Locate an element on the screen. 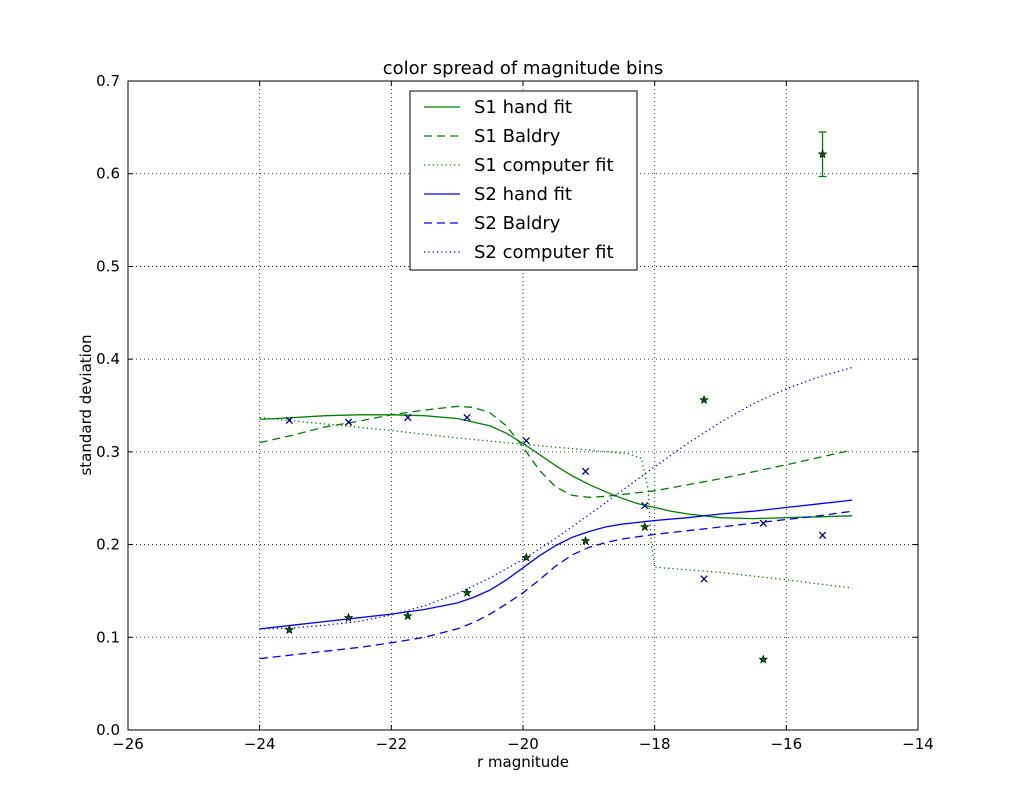 This screenshot has height=811, width=1021. y-tick-label: 0.0 is located at coordinates (108, 730).